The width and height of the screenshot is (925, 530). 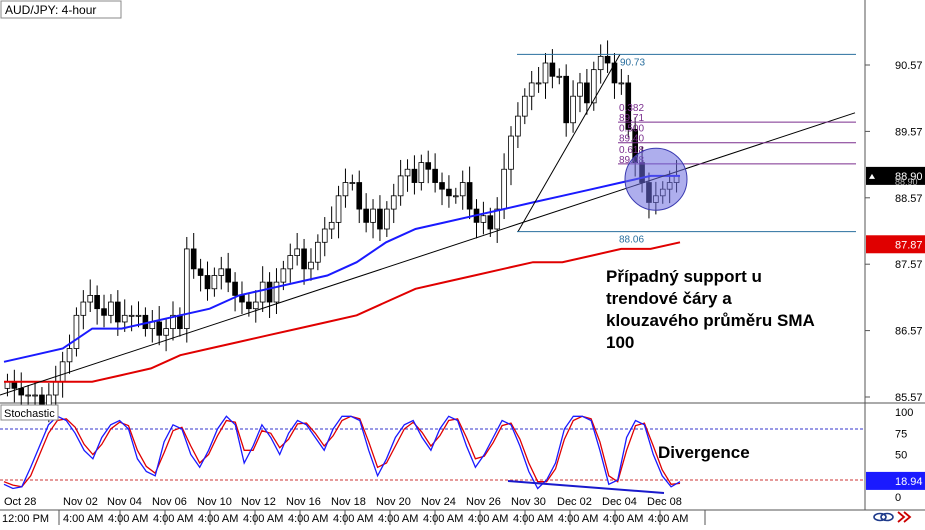 I want to click on date-tick-label: Nov 26, so click(x=483, y=502).